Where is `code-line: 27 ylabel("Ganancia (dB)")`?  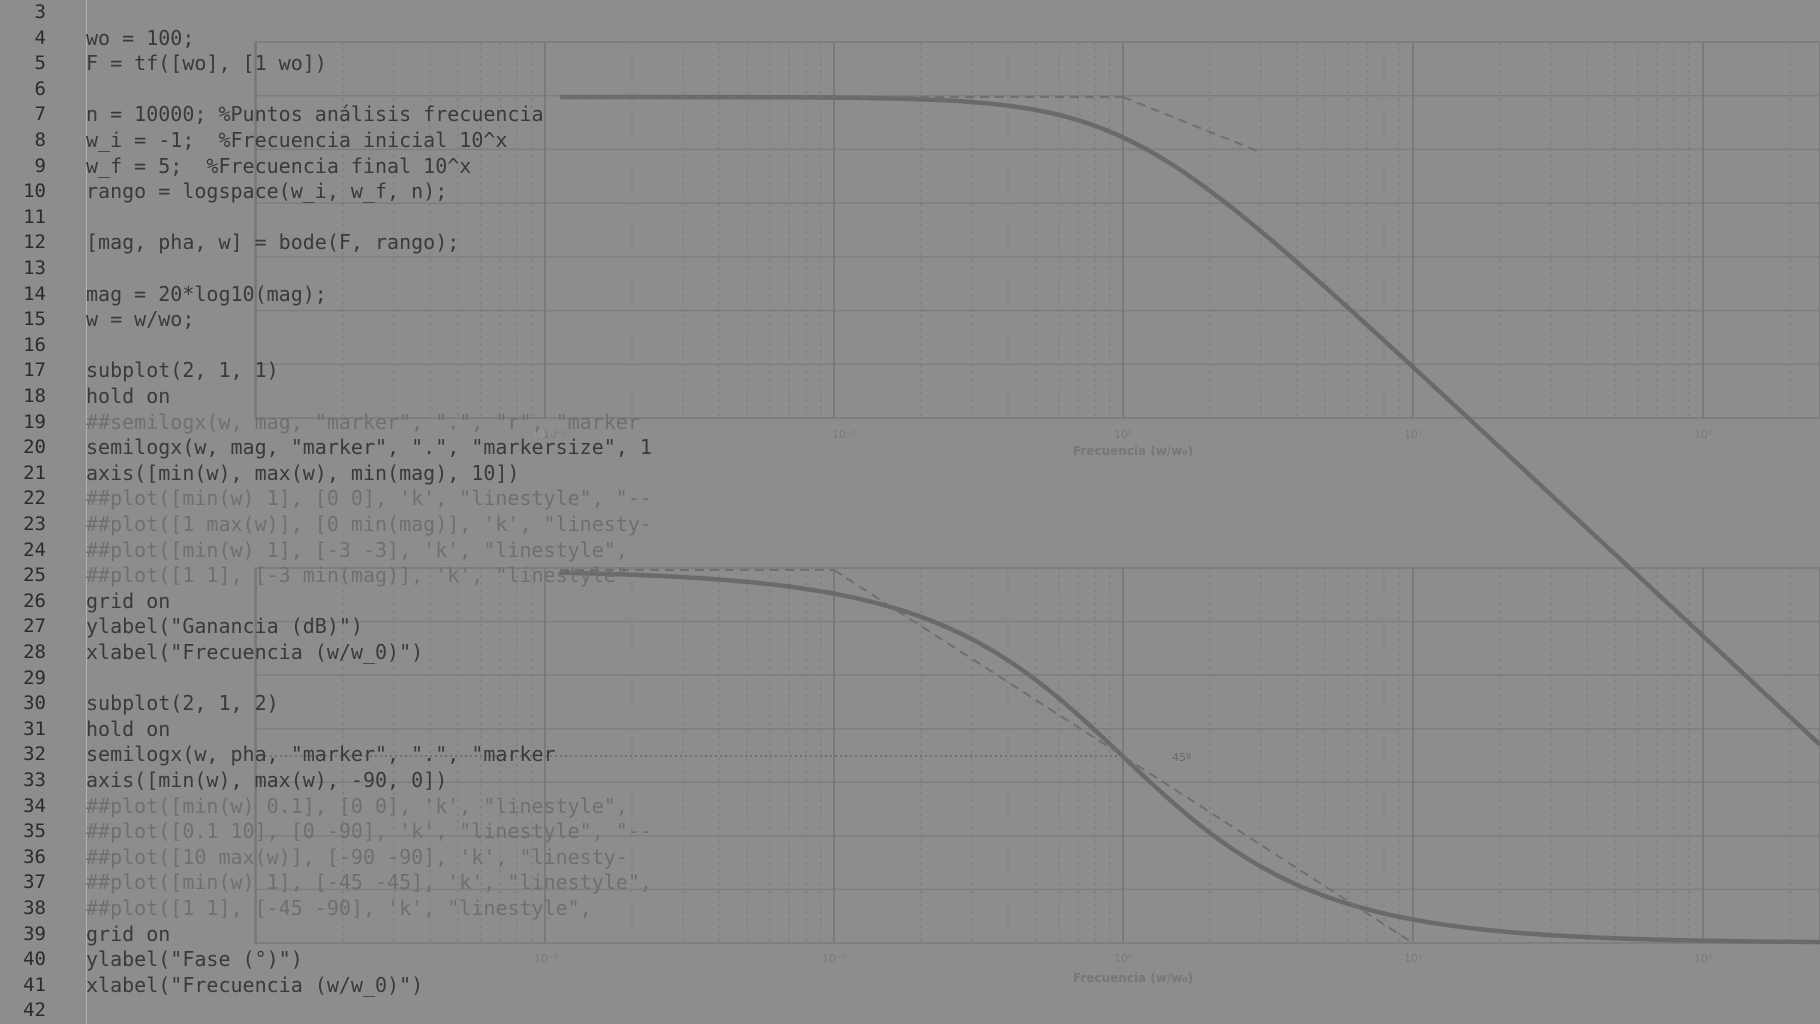 code-line: 27 ylabel("Ganancia (dB)") is located at coordinates (910, 627).